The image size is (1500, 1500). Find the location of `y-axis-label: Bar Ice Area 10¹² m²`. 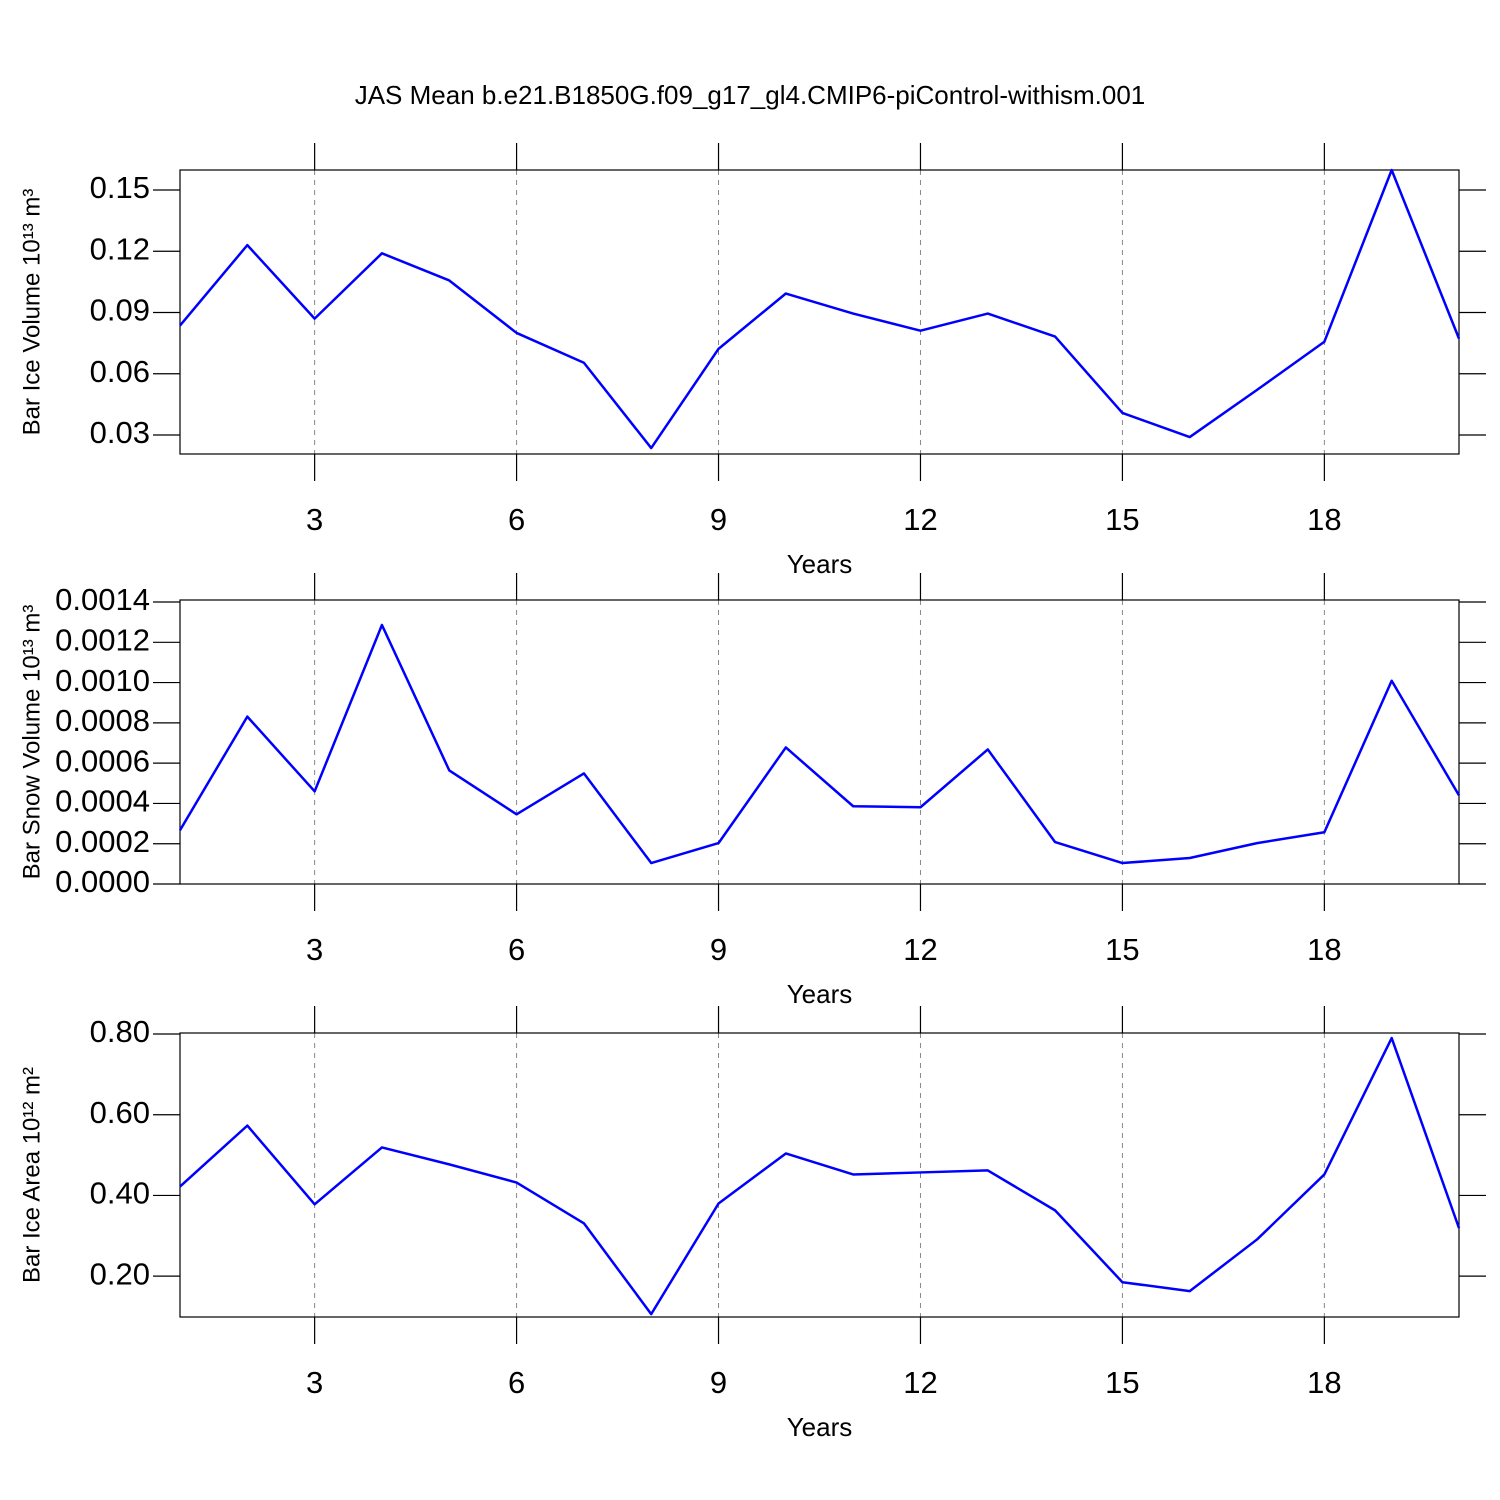

y-axis-label: Bar Ice Area 10¹² m² is located at coordinates (31, 1175).